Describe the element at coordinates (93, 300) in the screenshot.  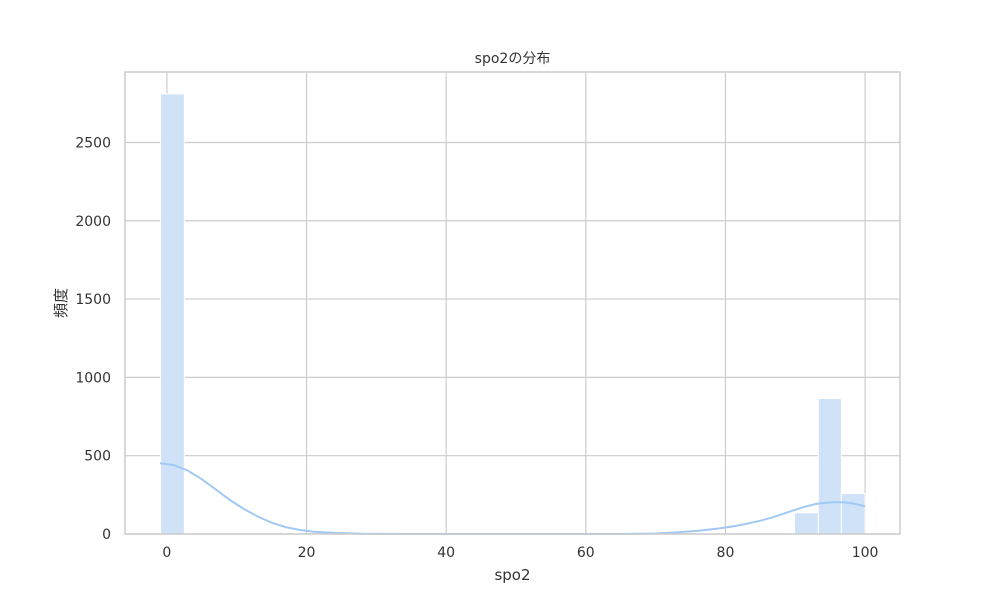
I see `y-tick-label: 1500` at that location.